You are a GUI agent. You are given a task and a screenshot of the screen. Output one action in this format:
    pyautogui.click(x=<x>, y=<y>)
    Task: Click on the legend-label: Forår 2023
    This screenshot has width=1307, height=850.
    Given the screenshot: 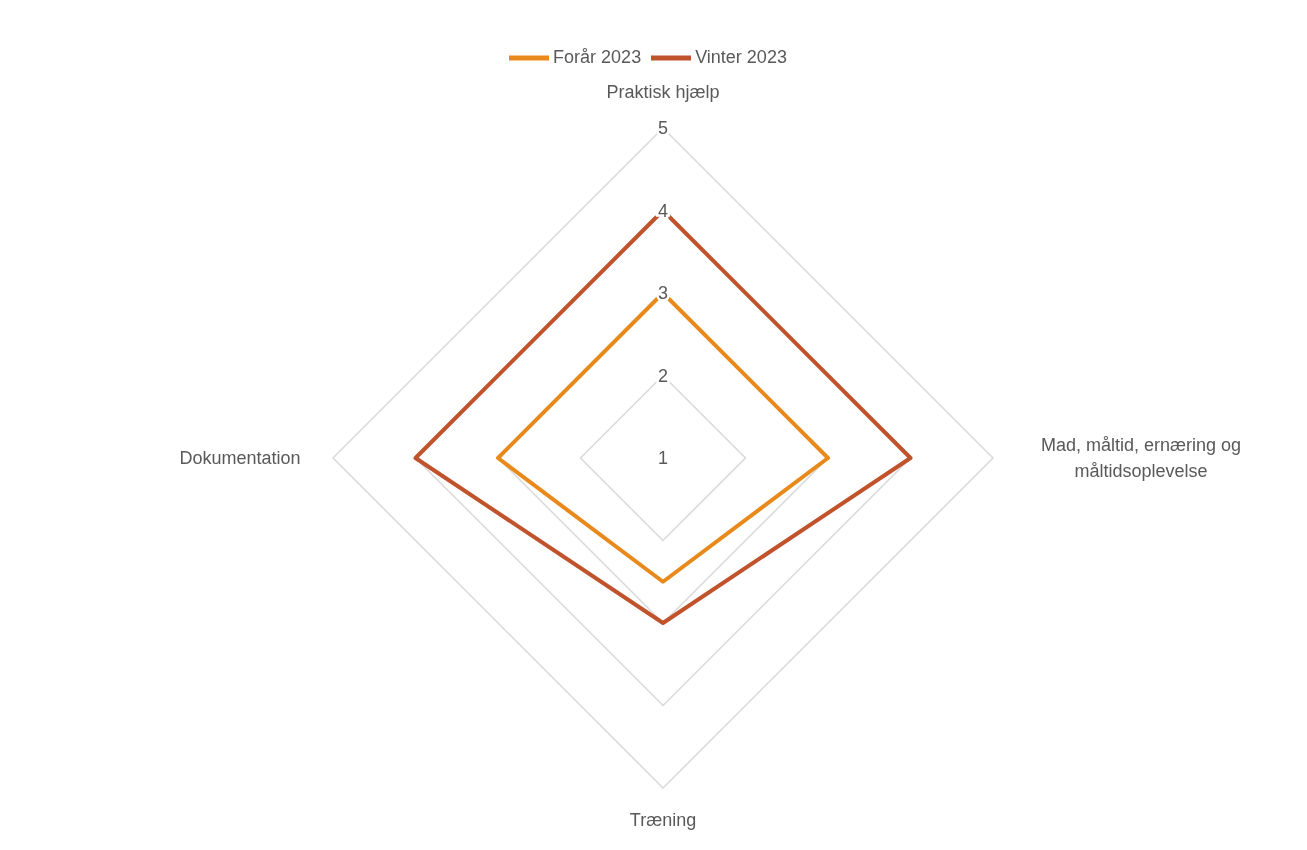 What is the action you would take?
    pyautogui.click(x=597, y=56)
    